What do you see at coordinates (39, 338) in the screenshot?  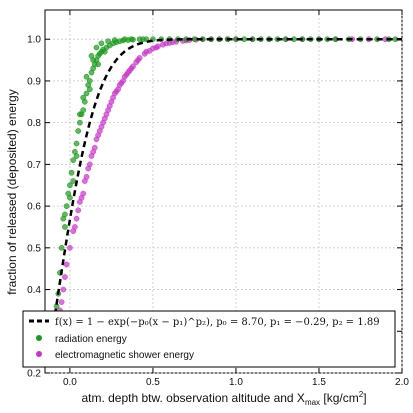 I see `legend-radiation-marker` at bounding box center [39, 338].